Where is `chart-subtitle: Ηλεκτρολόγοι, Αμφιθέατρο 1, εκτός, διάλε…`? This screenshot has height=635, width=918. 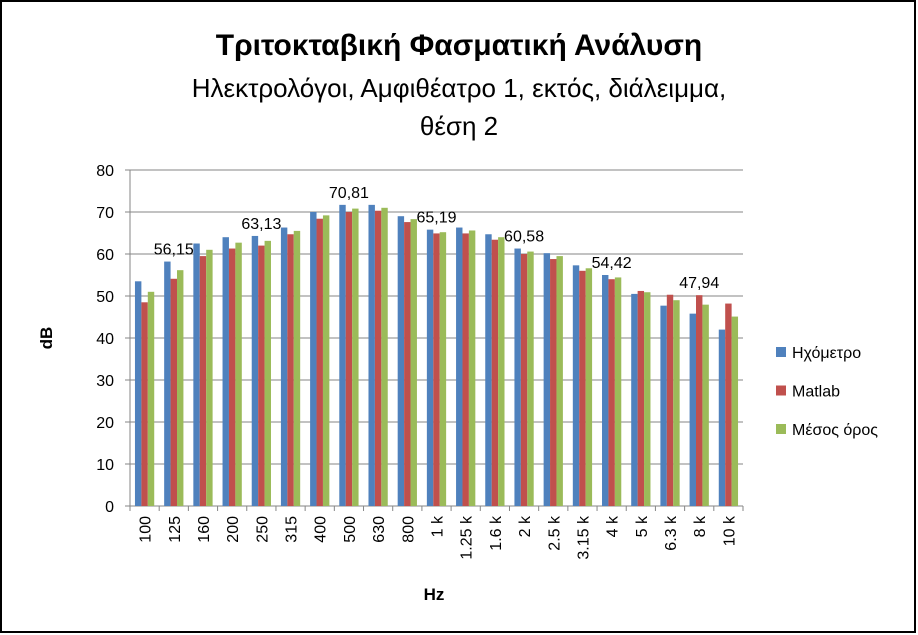 chart-subtitle: Ηλεκτρολόγοι, Αμφιθέατρο 1, εκτός, διάλε… is located at coordinates (459, 88).